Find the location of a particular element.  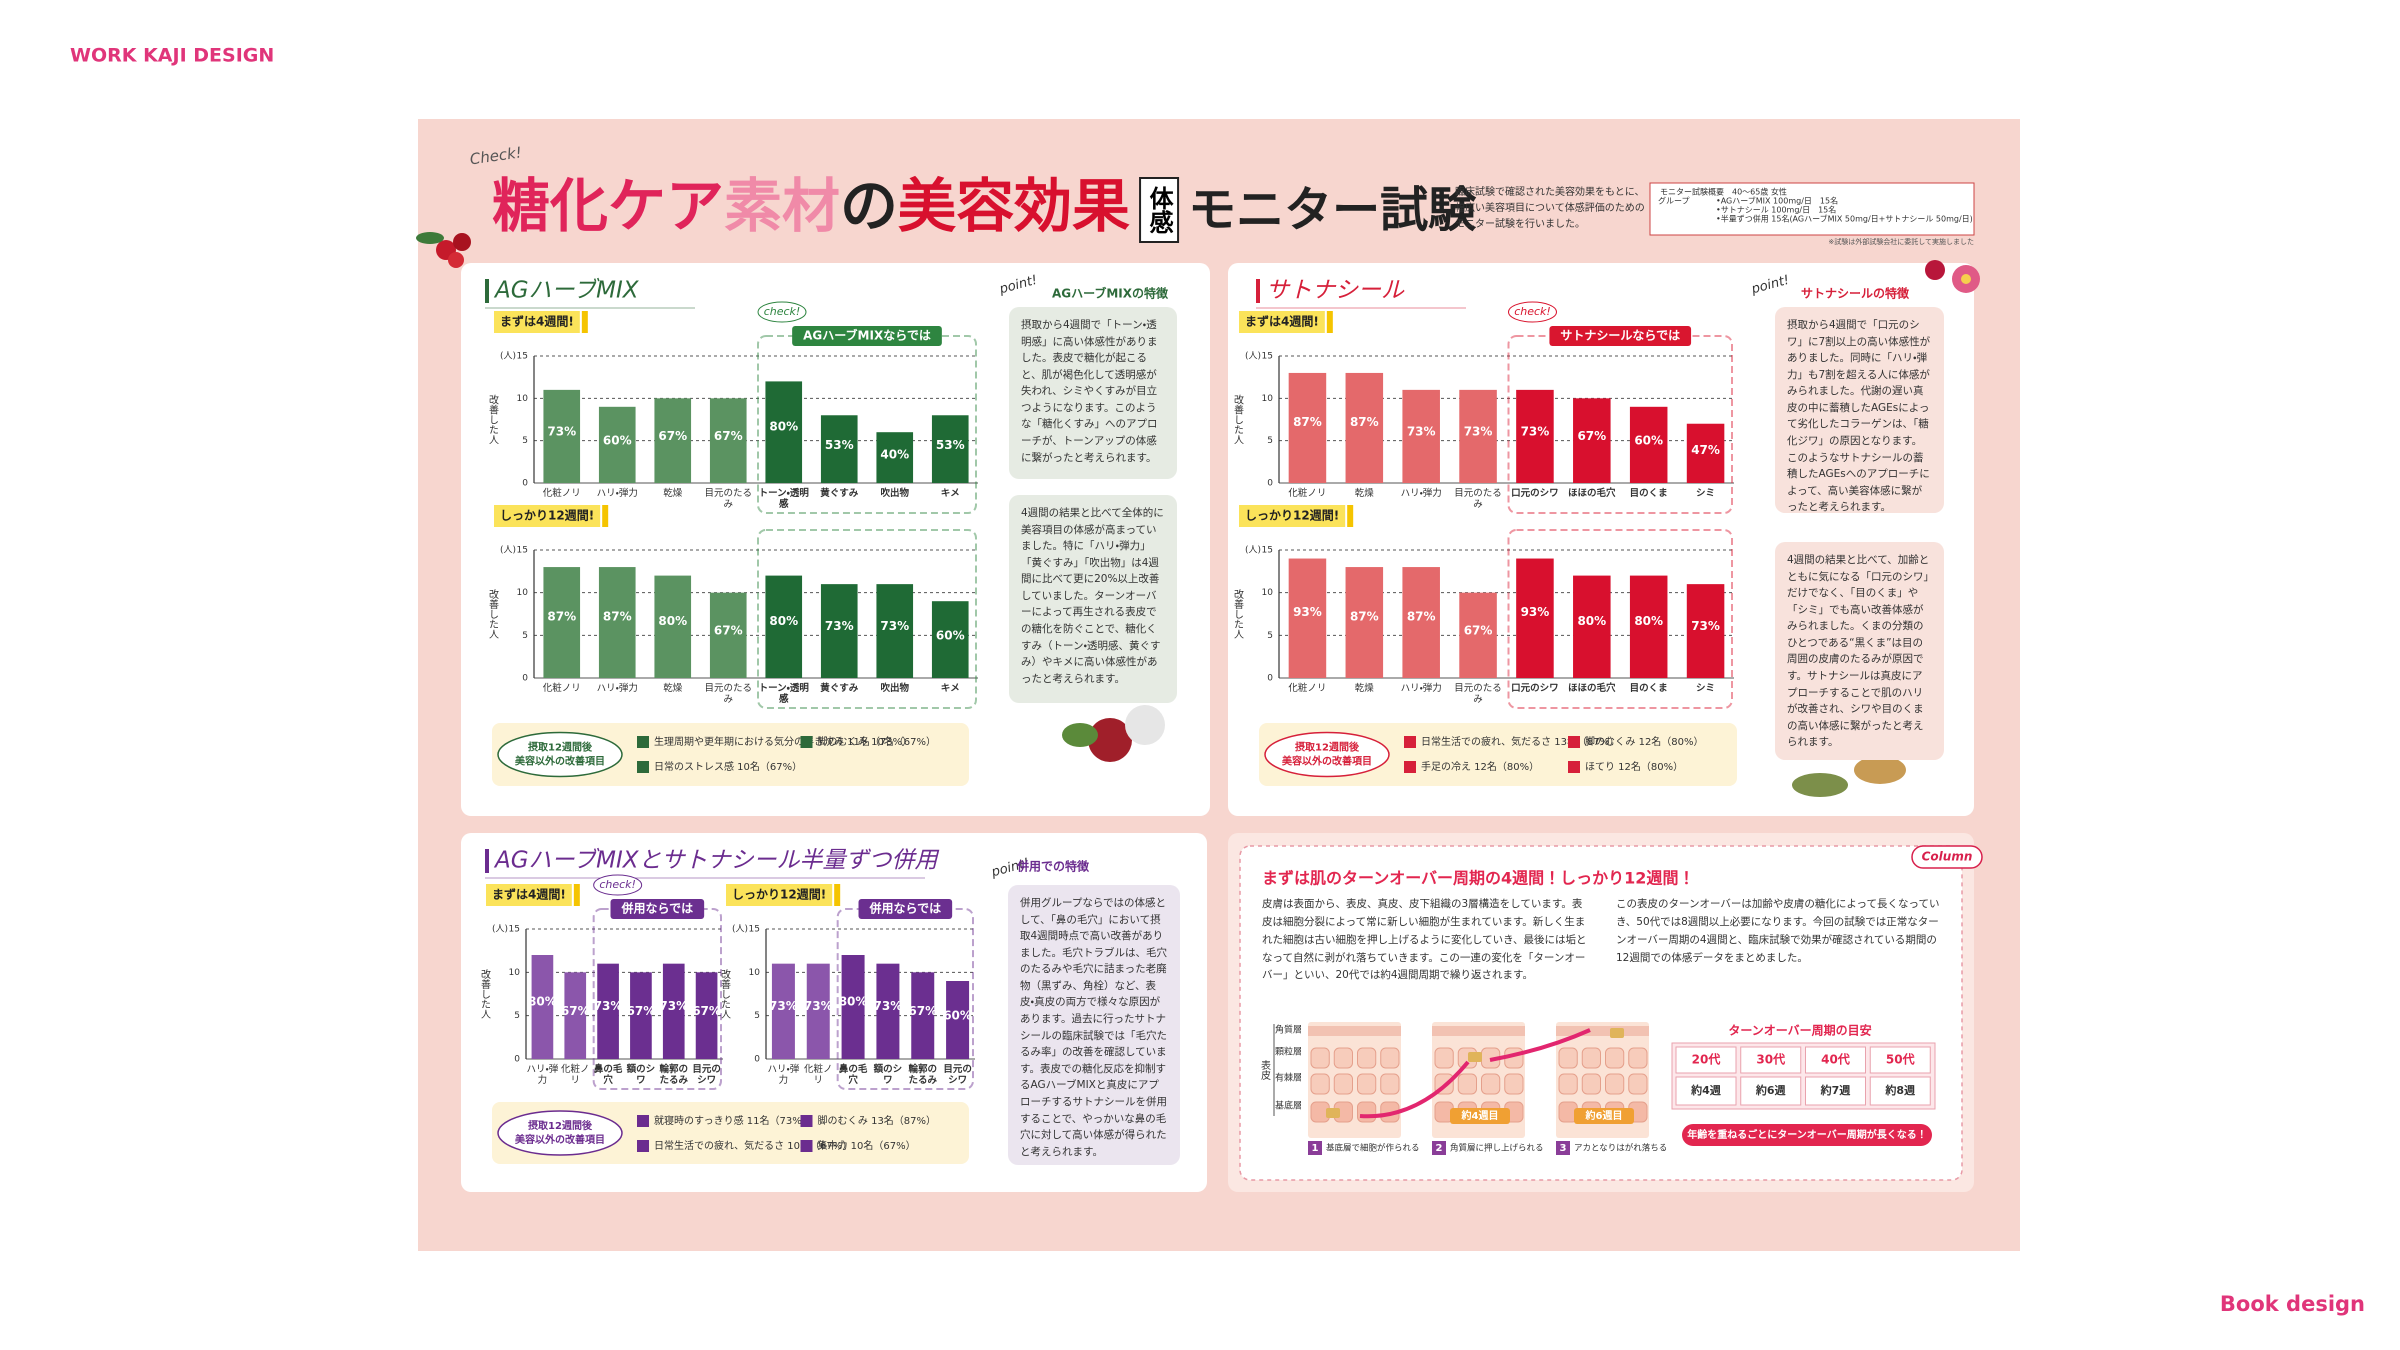

other-item: 脚のむくみ 10名（67%） is located at coordinates (877, 741).